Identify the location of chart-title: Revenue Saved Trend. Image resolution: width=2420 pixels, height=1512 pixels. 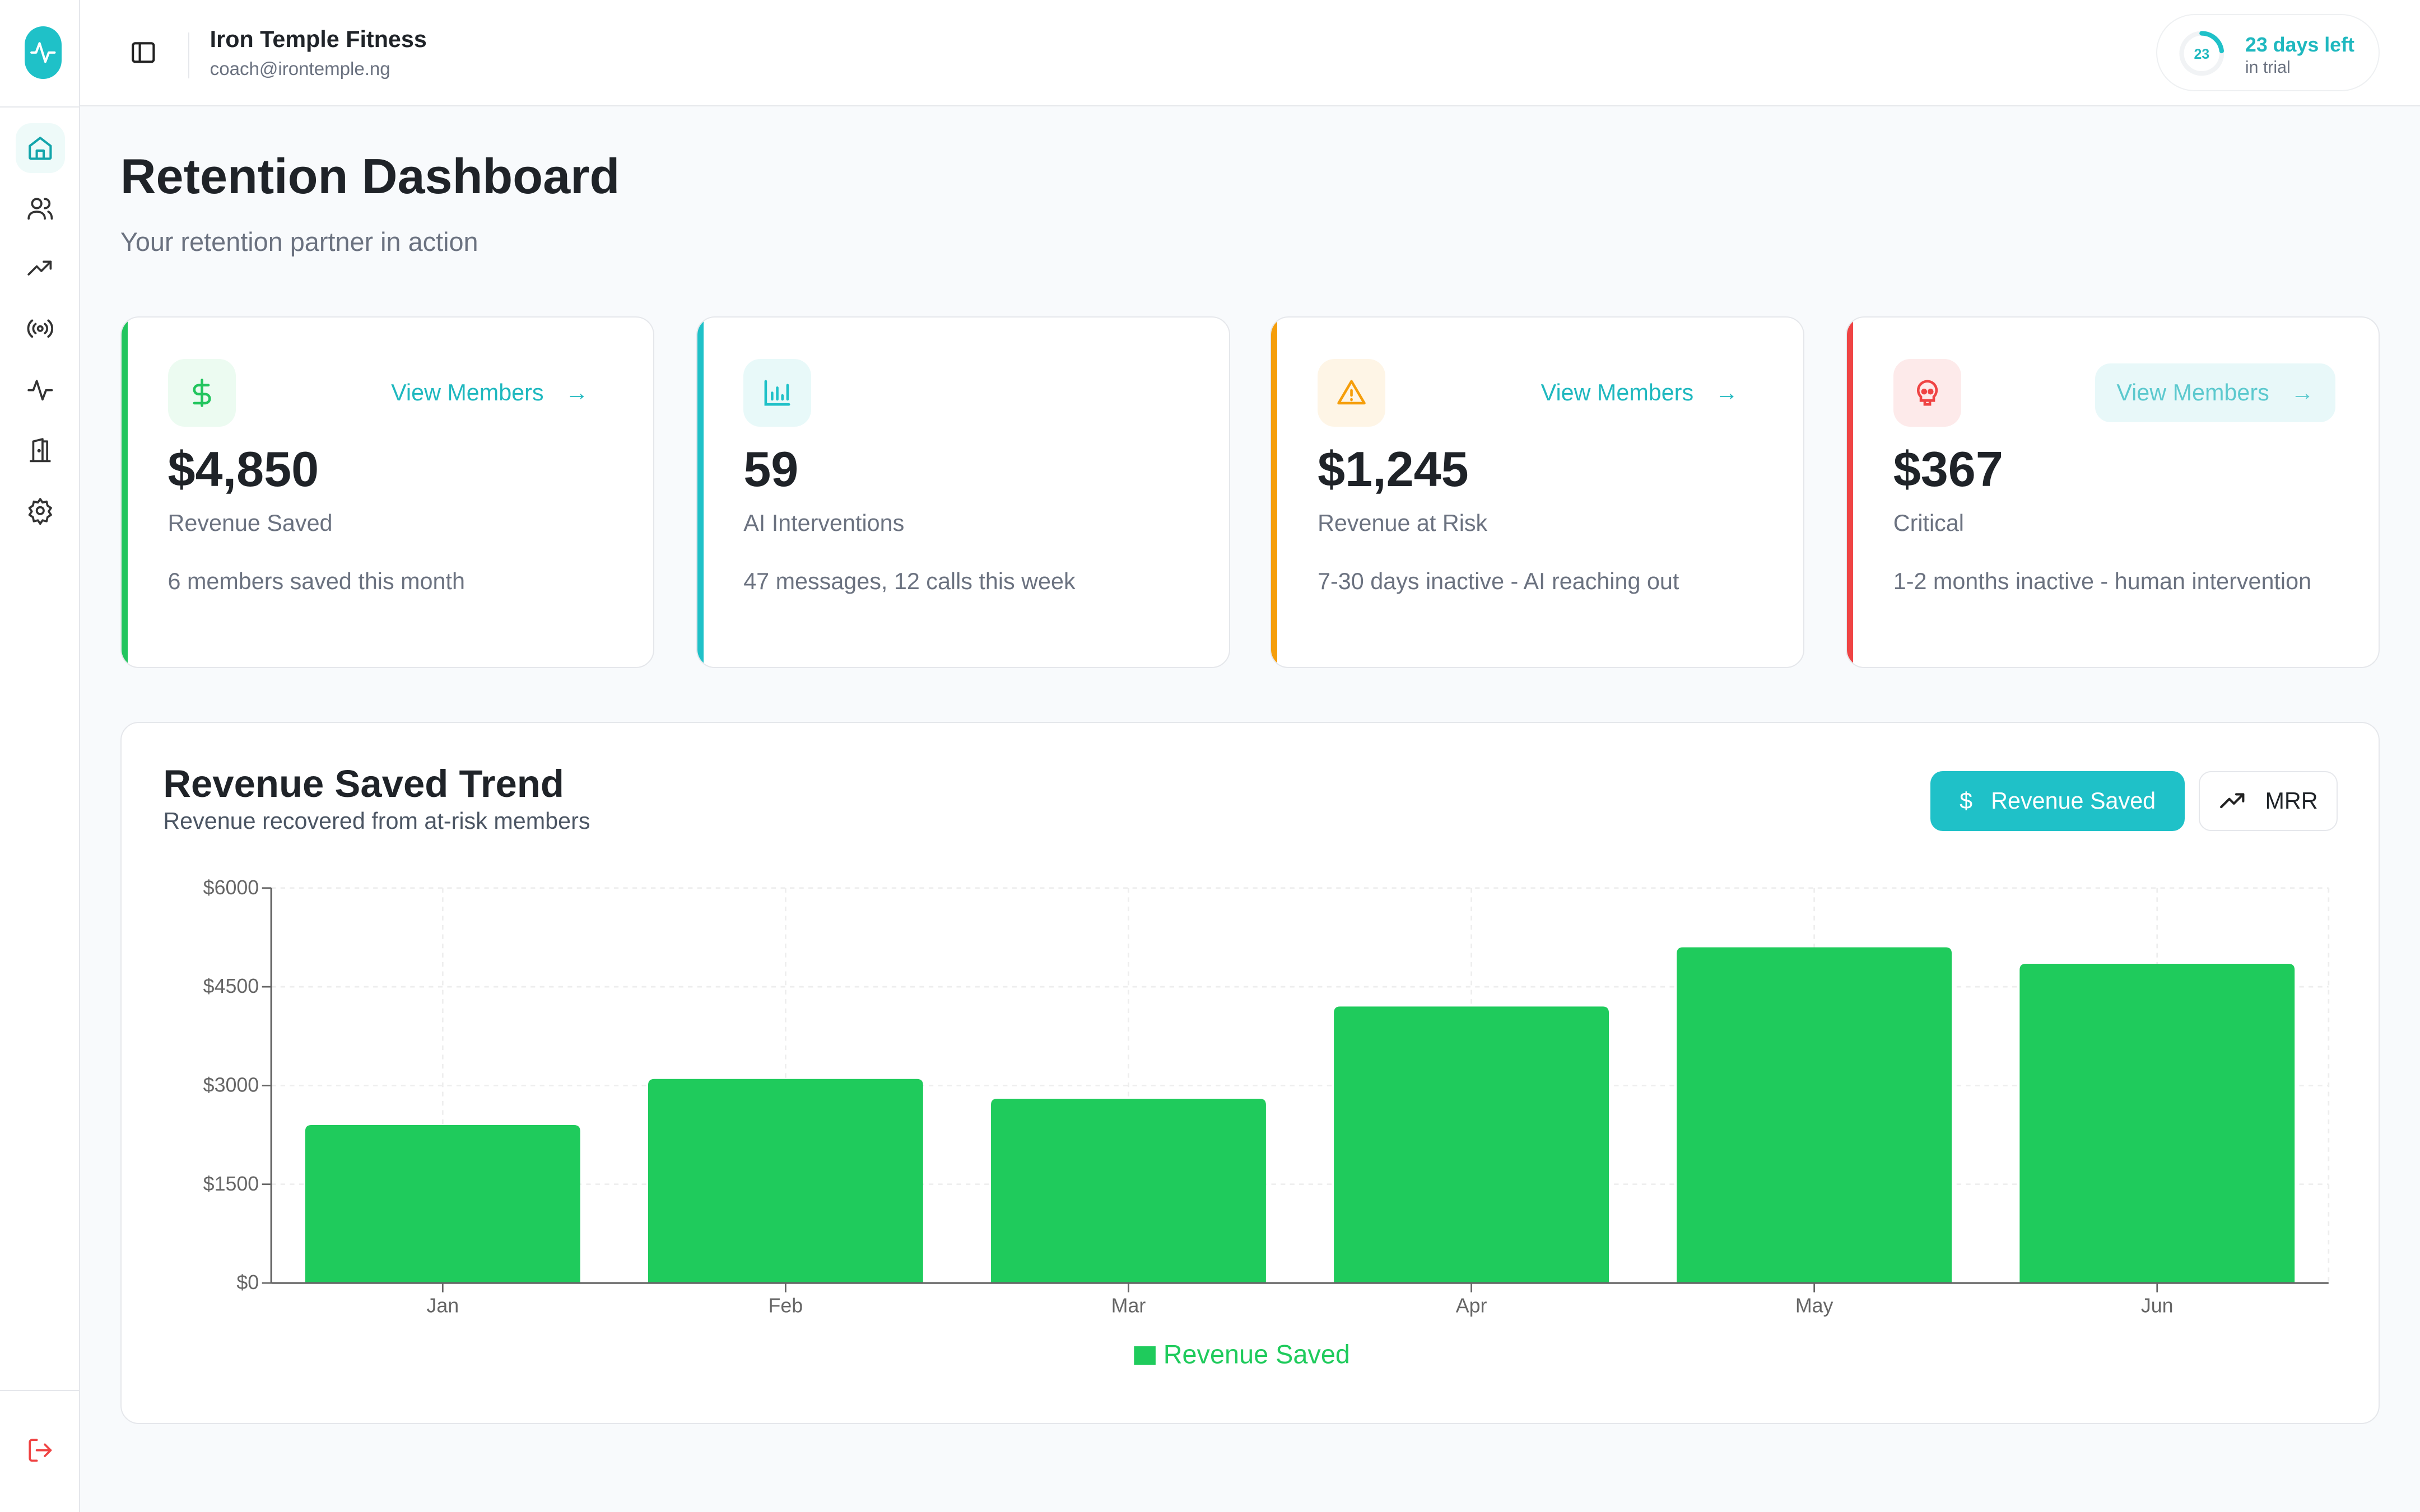
(363, 784).